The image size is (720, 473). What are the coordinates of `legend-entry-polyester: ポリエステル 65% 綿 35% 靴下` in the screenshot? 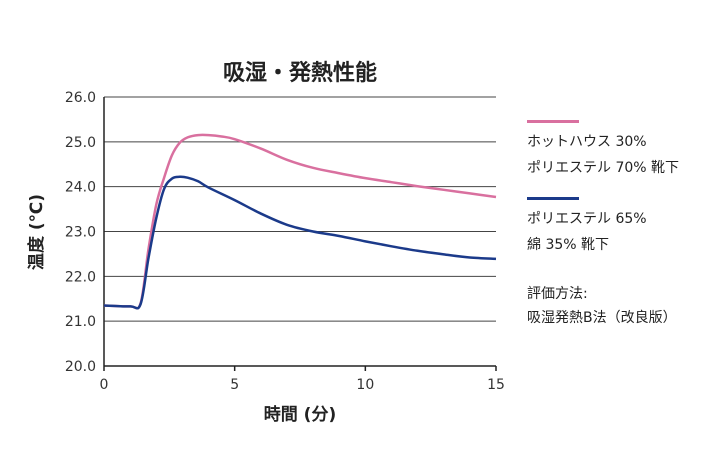 It's located at (622, 227).